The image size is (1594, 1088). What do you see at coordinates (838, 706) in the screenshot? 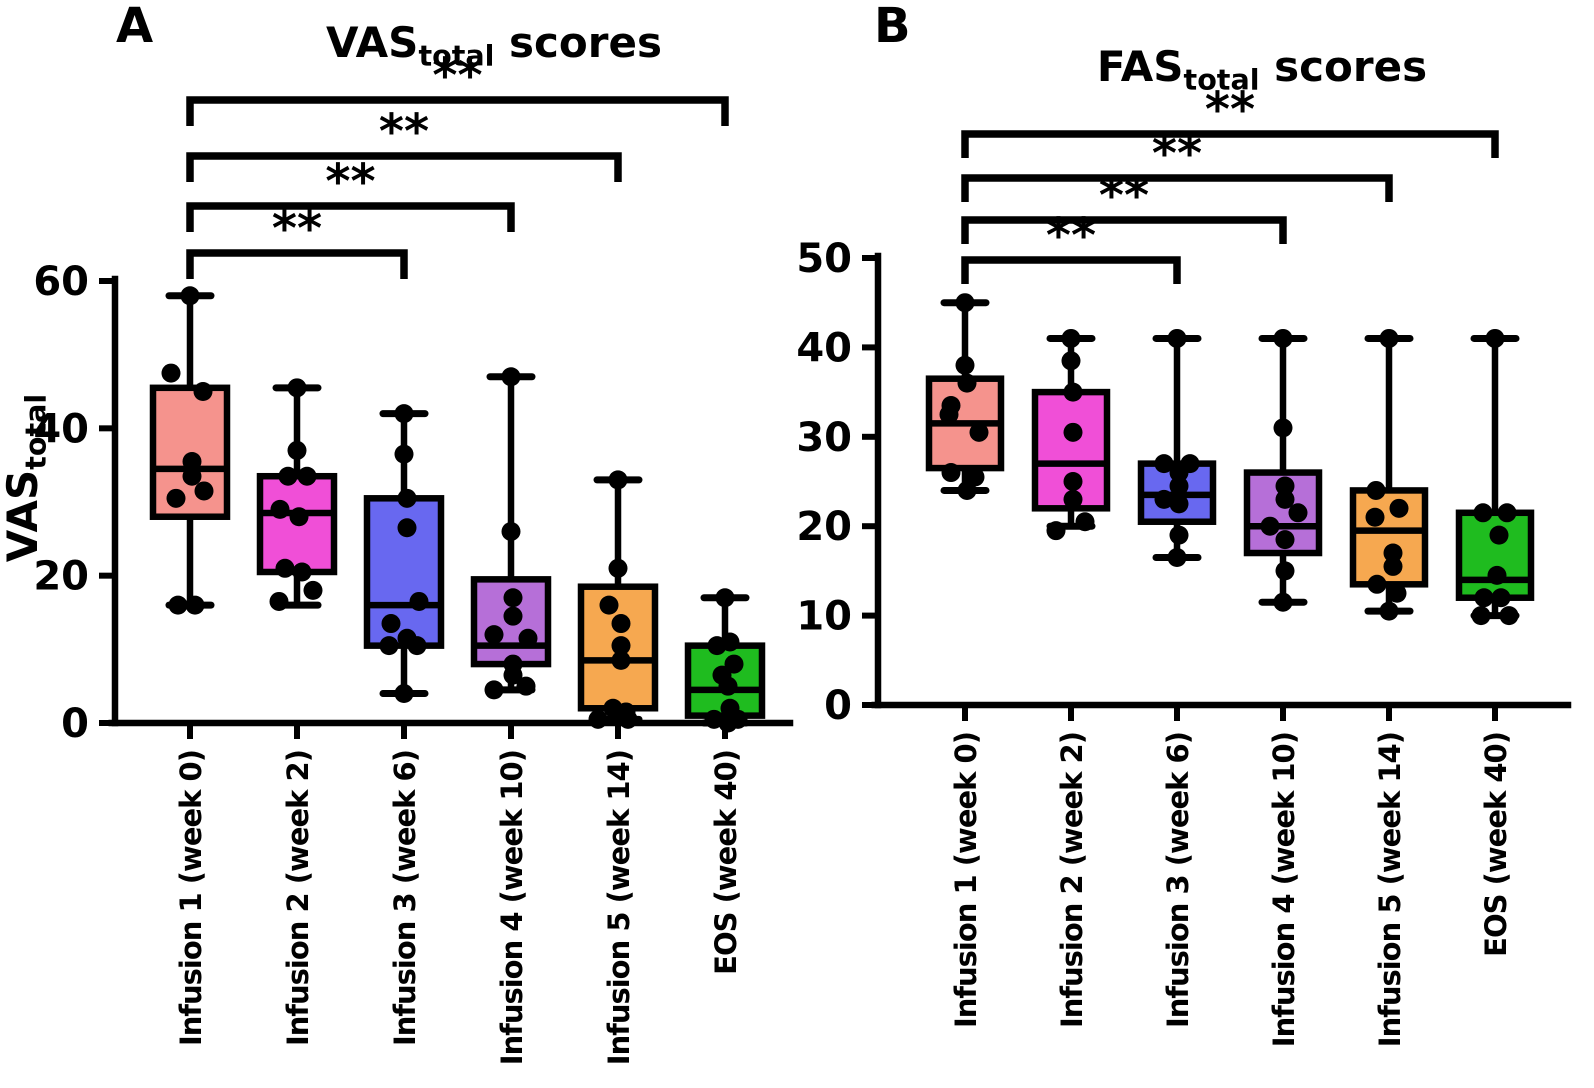
I see `y-tick-label: 0` at bounding box center [838, 706].